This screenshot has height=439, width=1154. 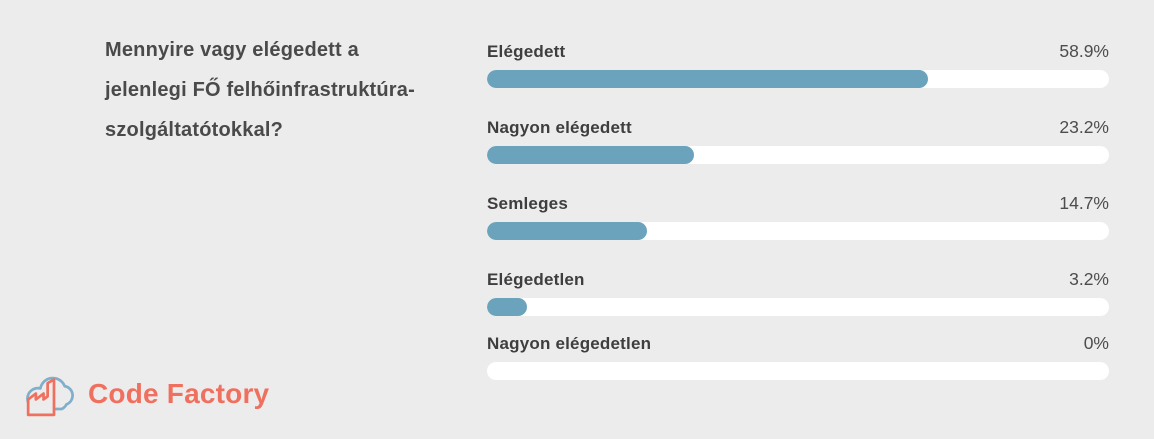 I want to click on category-label: Nagyon elégedett, so click(x=559, y=127).